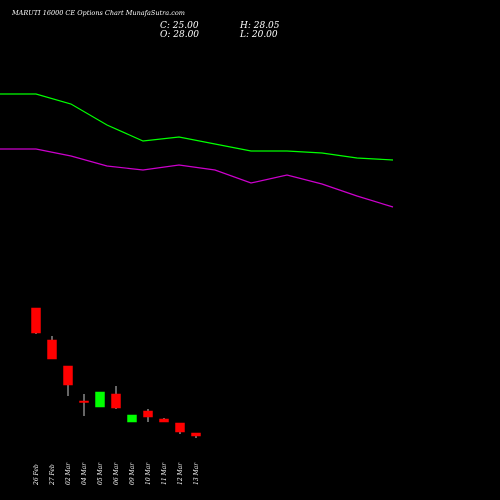 The width and height of the screenshot is (500, 500). Describe the element at coordinates (116, 372) in the screenshot. I see `candles-layer` at that location.